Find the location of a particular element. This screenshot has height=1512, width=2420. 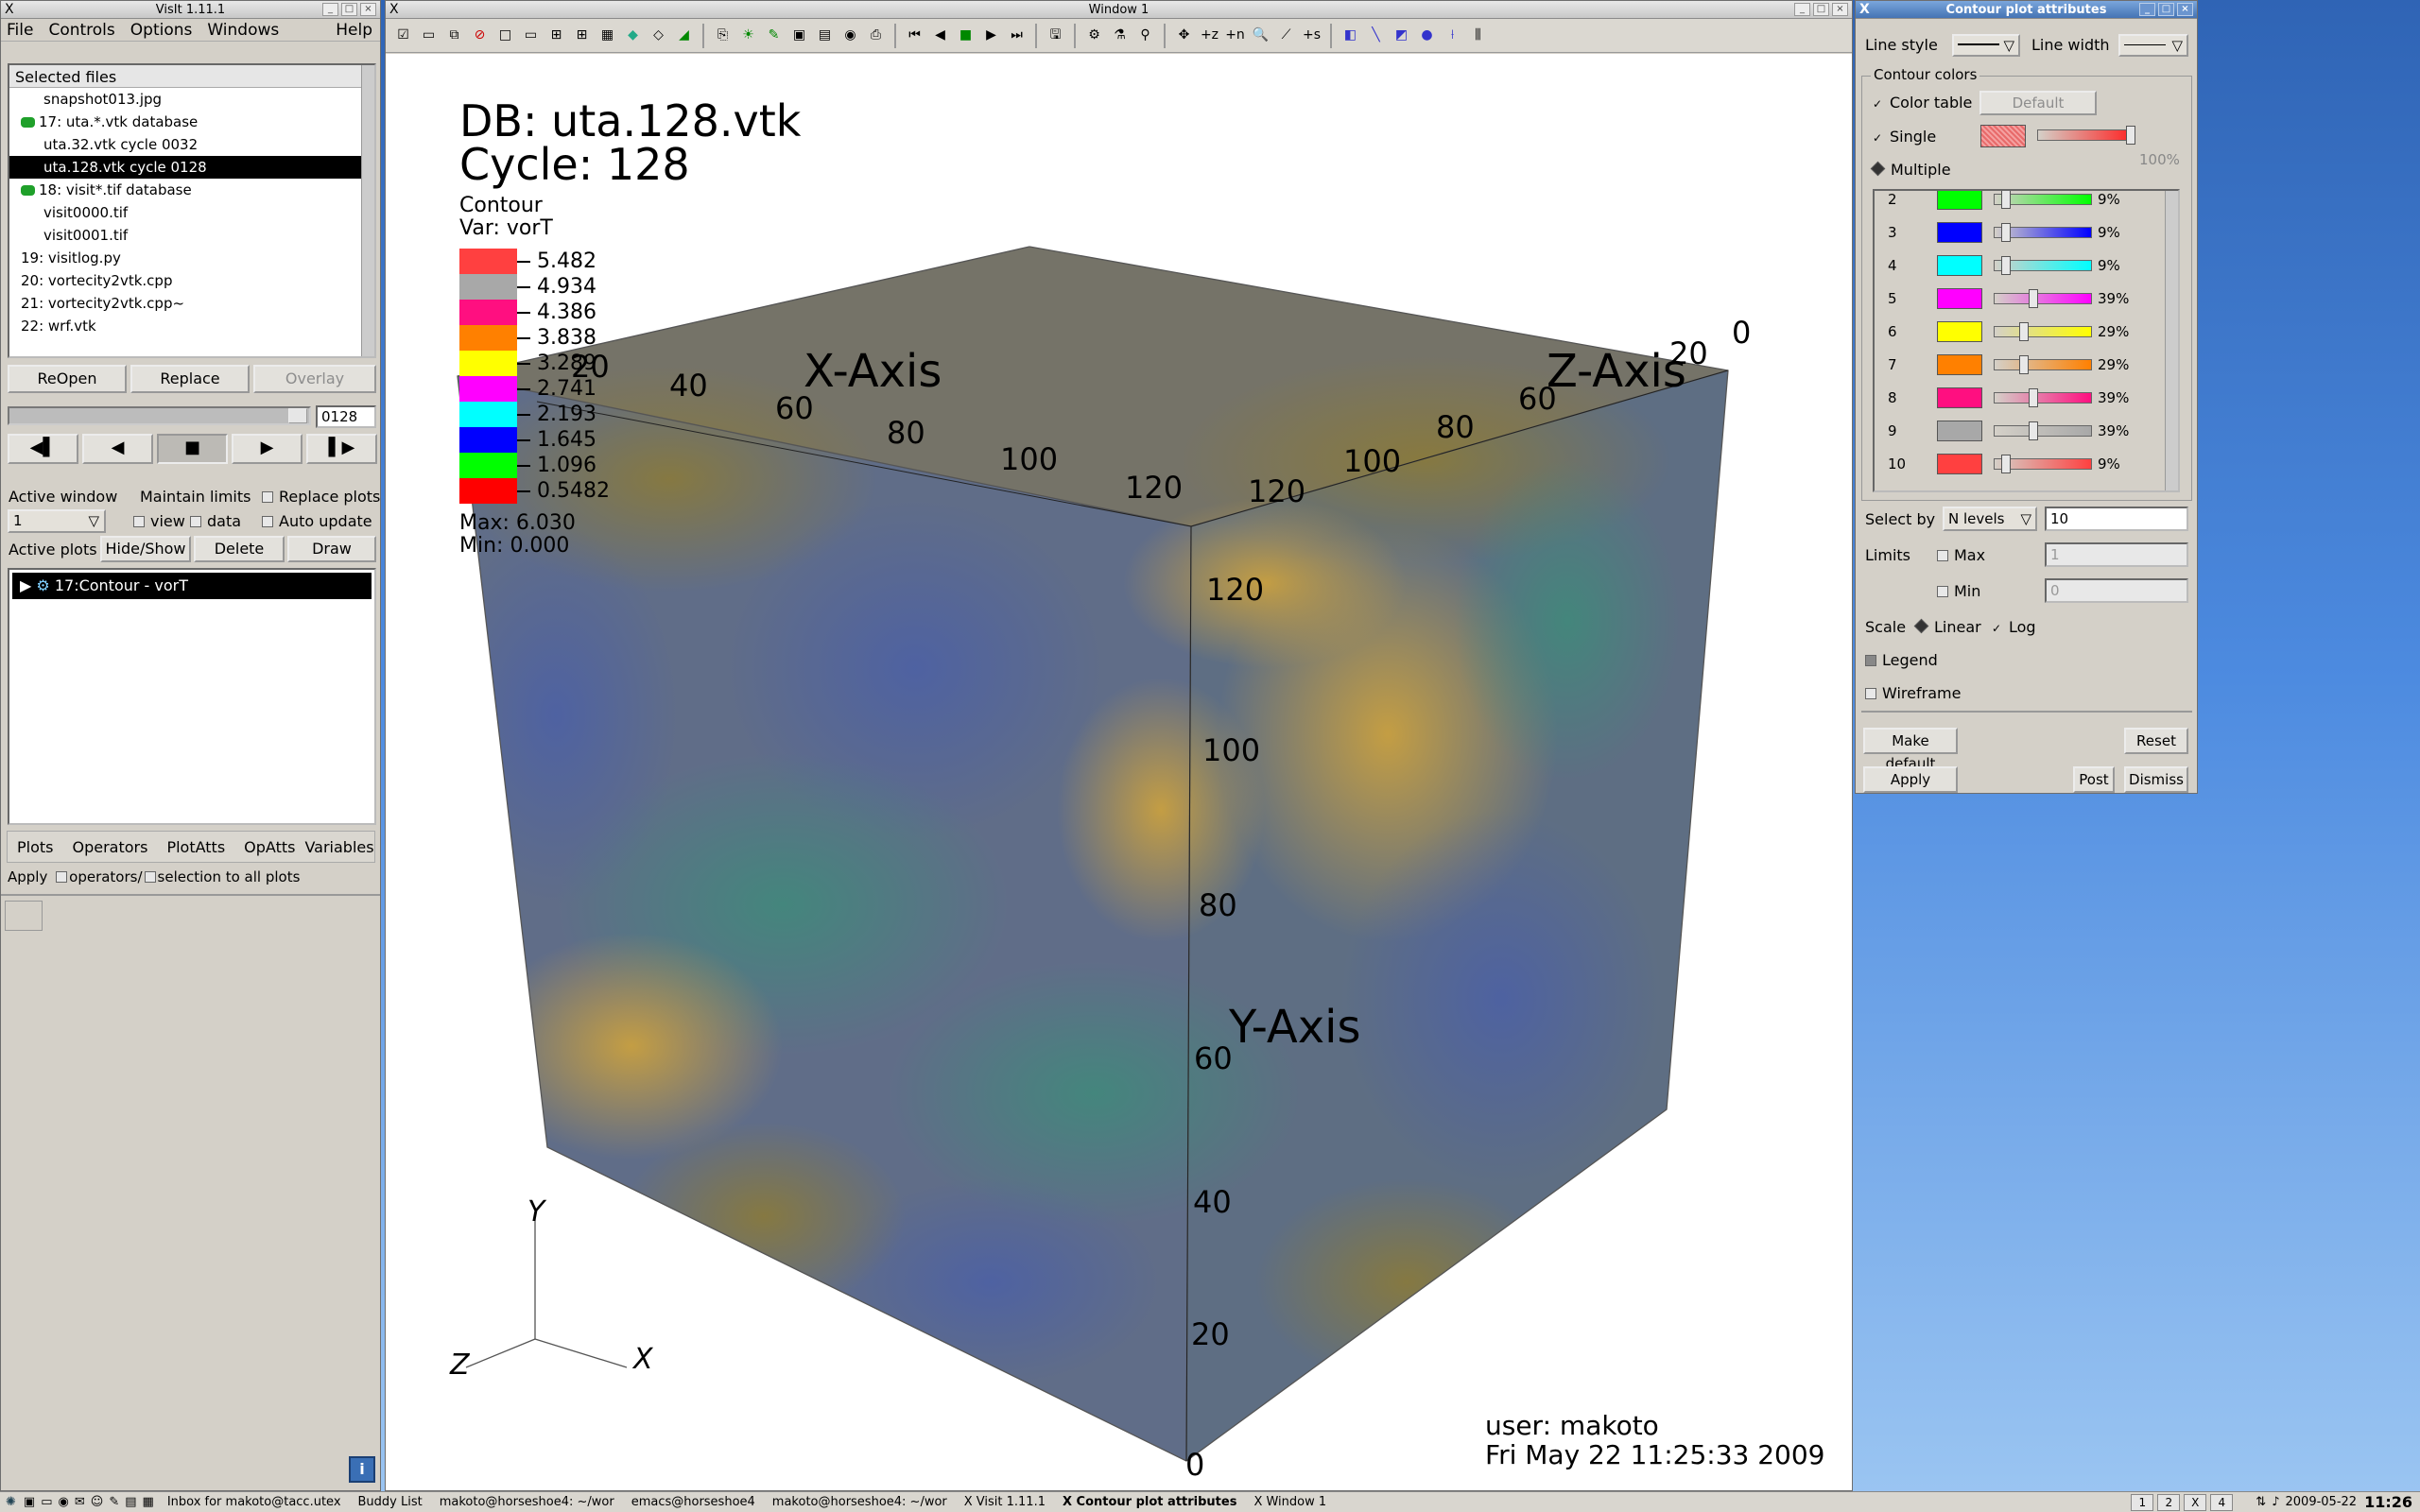

print-icon: ⎙ is located at coordinates (876, 35).